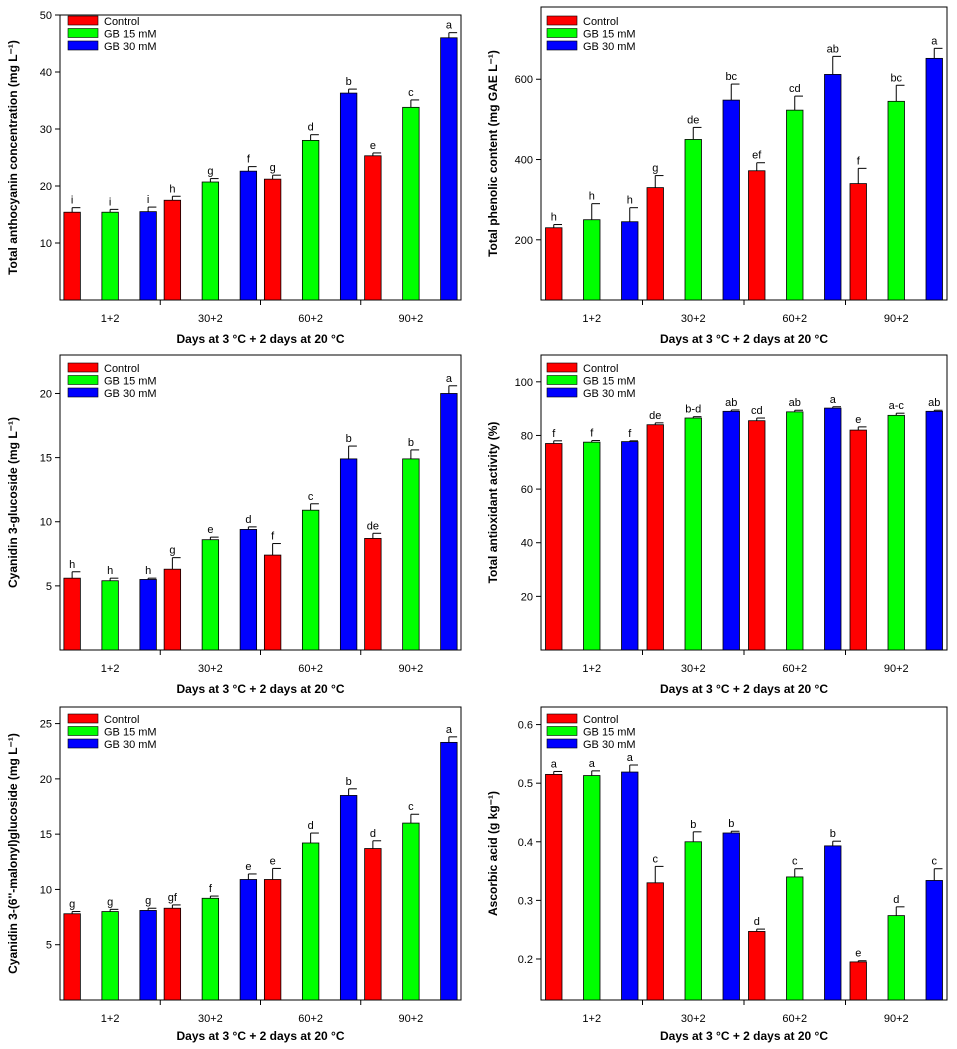 Image resolution: width=957 pixels, height=1049 pixels. I want to click on significance-letter: c, so click(311, 497).